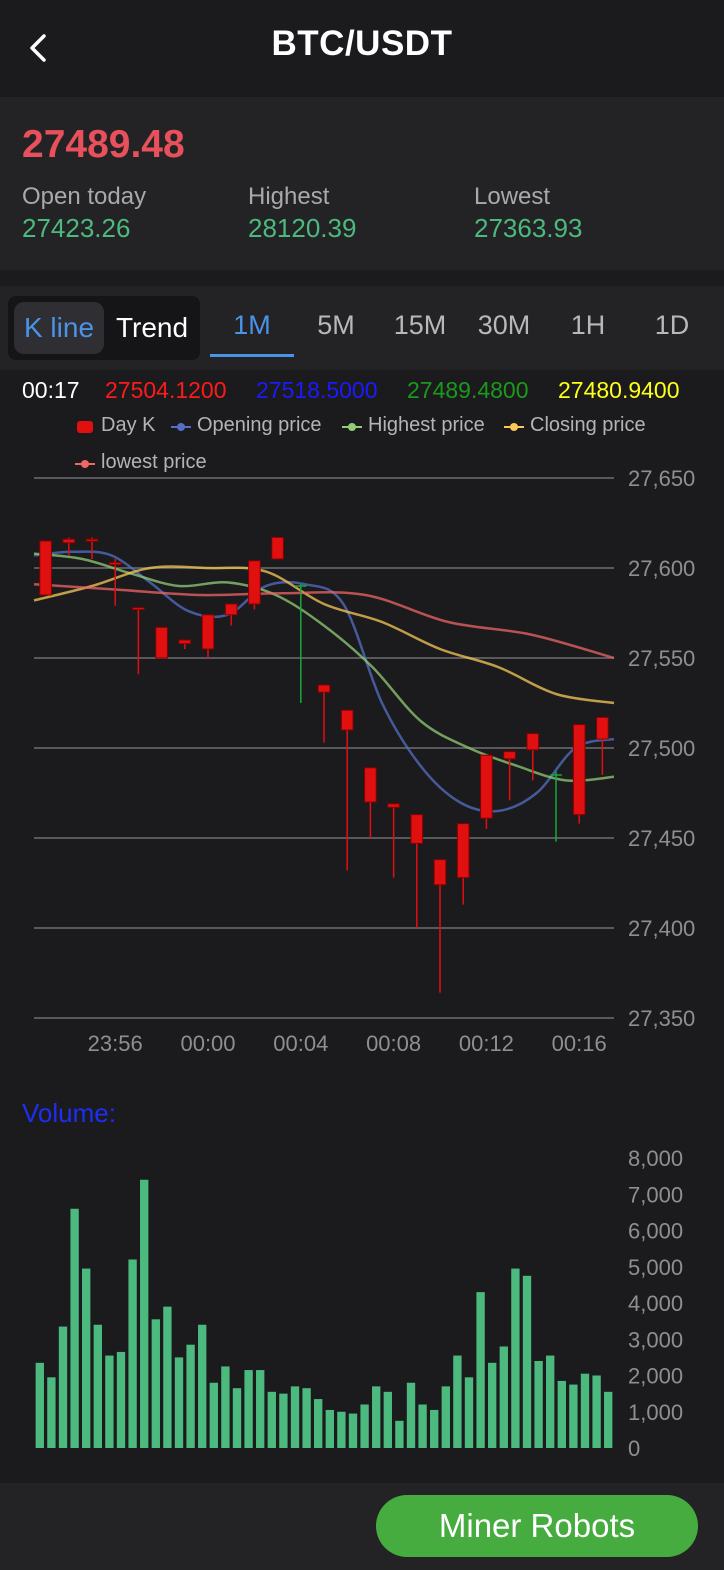 Image resolution: width=724 pixels, height=1570 pixels. What do you see at coordinates (115, 1043) in the screenshot?
I see `x-tick-label: 23:56` at bounding box center [115, 1043].